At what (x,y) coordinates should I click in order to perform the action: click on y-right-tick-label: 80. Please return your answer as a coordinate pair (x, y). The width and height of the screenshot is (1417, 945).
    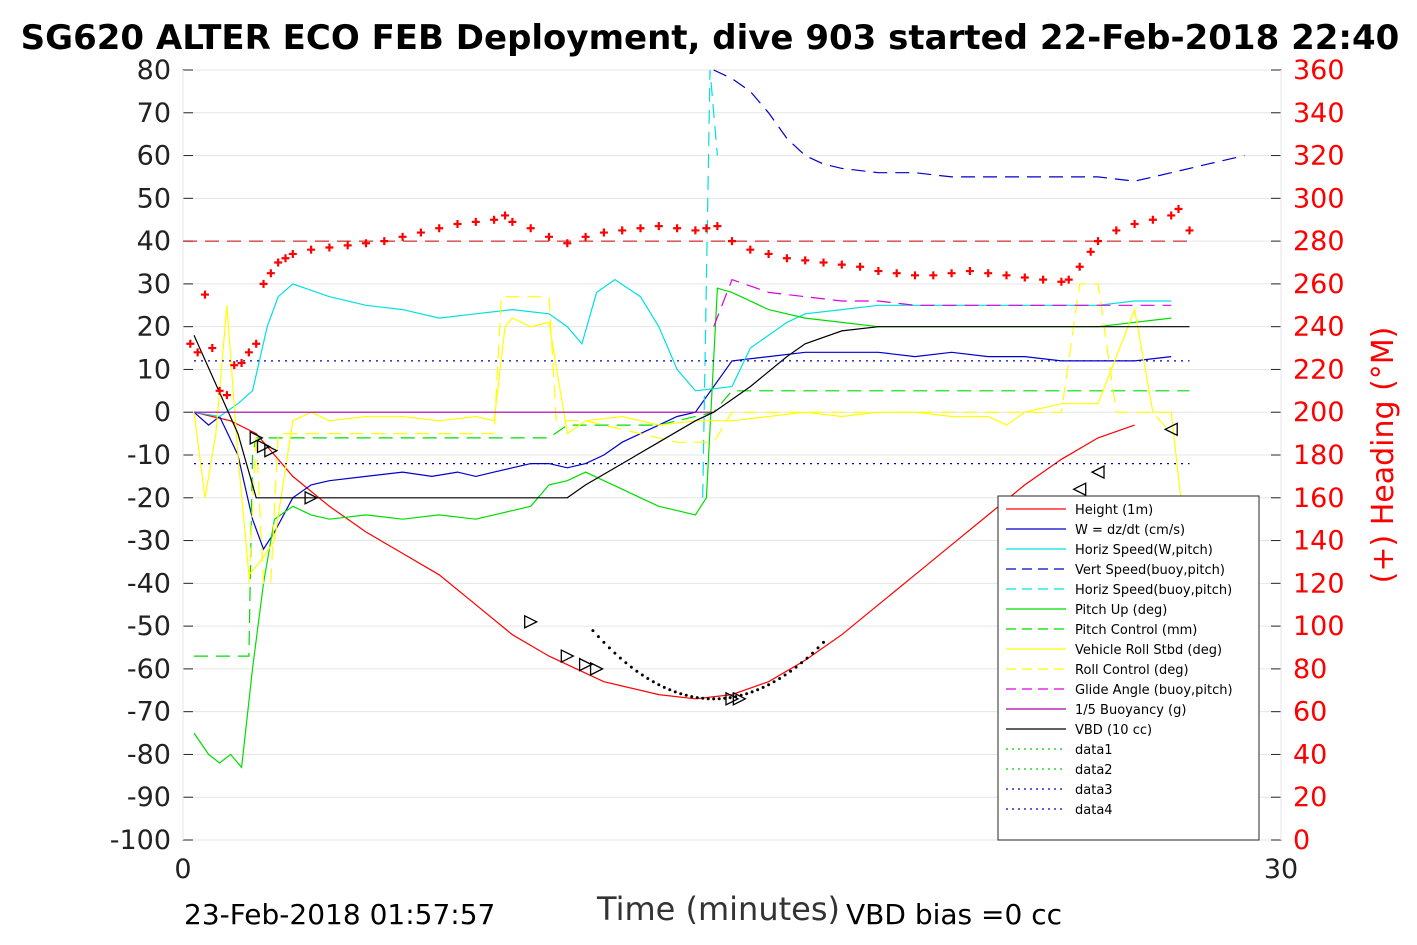
    Looking at the image, I should click on (1310, 669).